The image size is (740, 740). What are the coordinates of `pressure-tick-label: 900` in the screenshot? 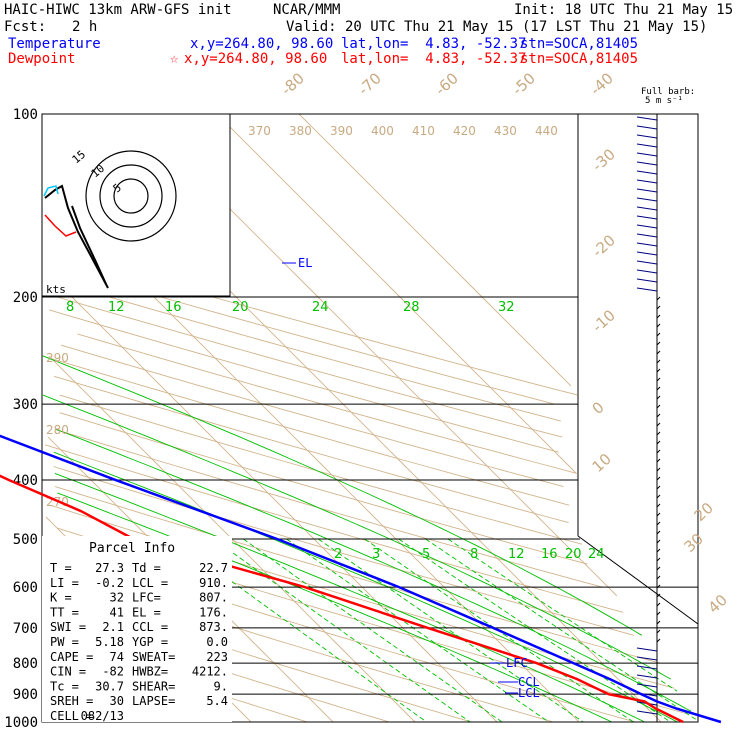 It's located at (25, 695).